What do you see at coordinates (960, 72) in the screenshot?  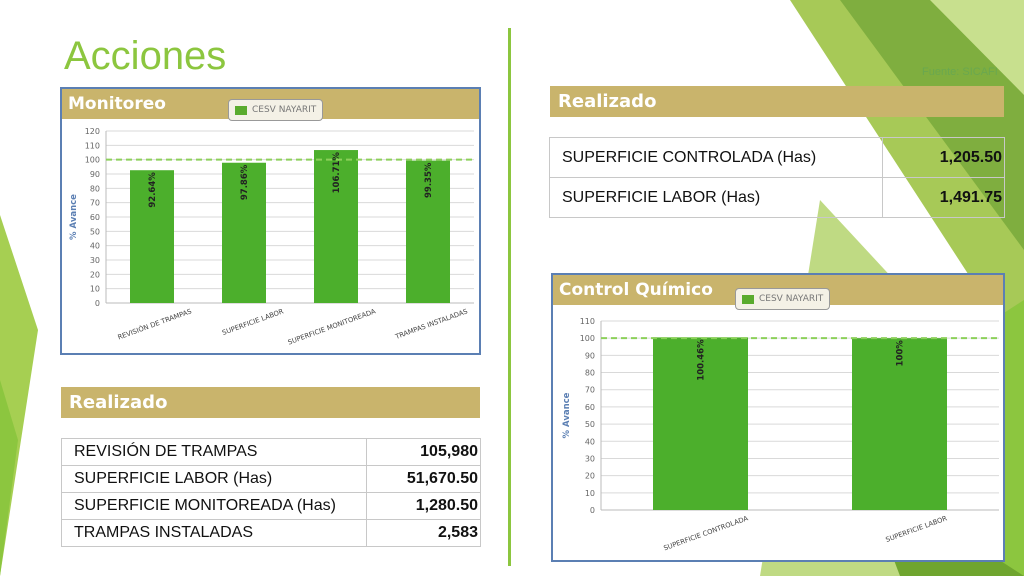 I see `source-note: Fuente: SICAFI` at bounding box center [960, 72].